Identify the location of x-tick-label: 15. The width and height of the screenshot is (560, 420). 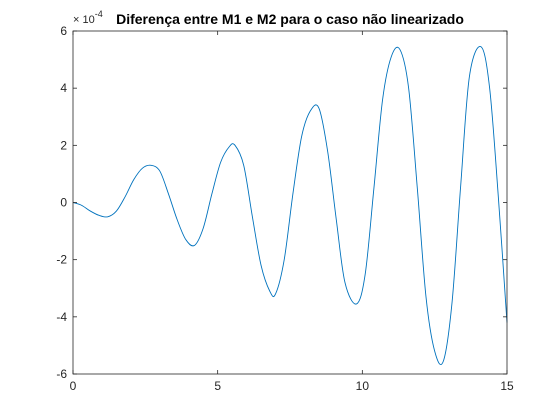
(507, 386).